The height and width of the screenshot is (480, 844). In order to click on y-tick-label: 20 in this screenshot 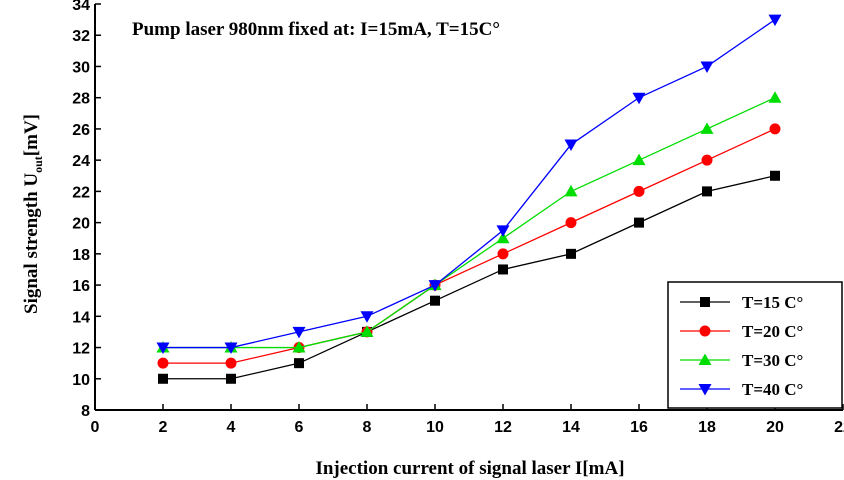, I will do `click(81, 224)`.